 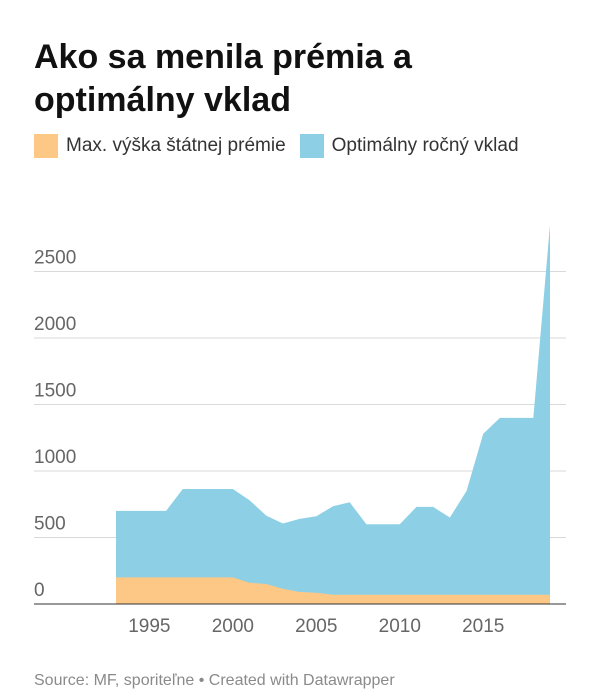 What do you see at coordinates (55, 424) in the screenshot?
I see `y-axis: 0 500 1000 1500 2000 2500` at bounding box center [55, 424].